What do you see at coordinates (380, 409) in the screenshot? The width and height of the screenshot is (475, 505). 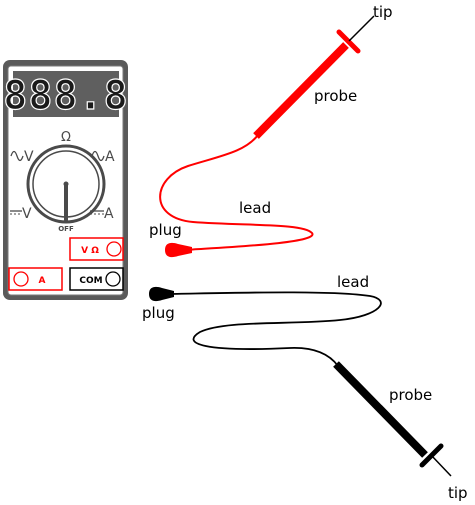 I see `black-probe-body` at bounding box center [380, 409].